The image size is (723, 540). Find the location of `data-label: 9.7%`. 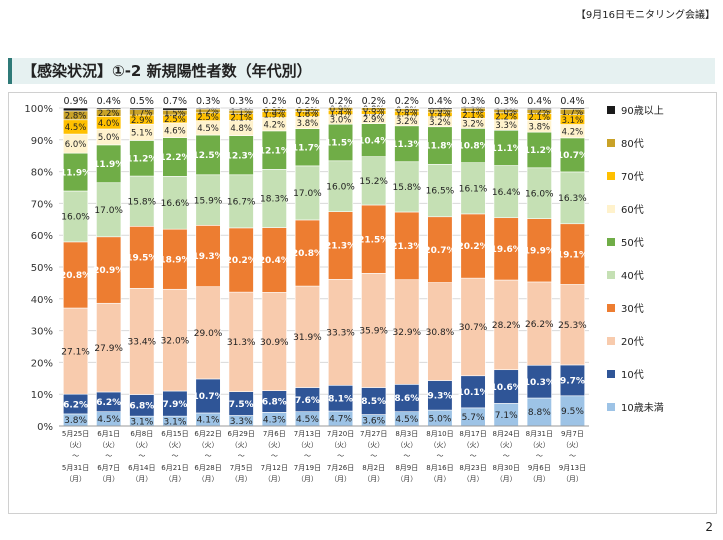

data-label: 9.7% is located at coordinates (572, 382).